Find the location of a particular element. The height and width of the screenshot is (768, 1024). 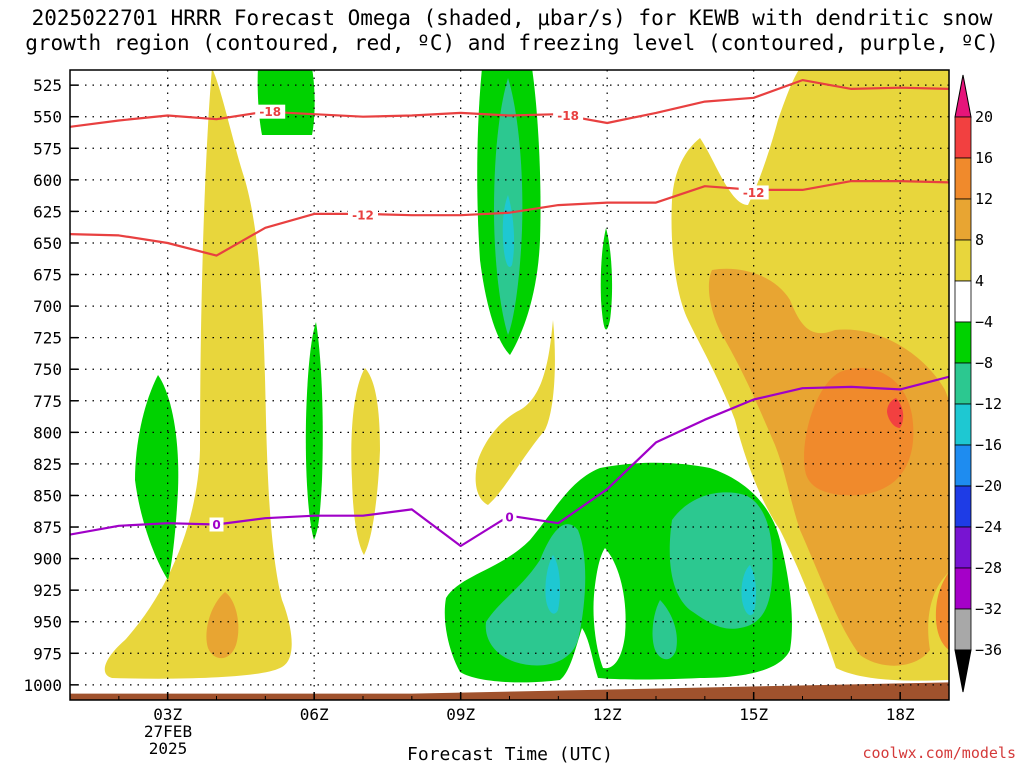

colorbar-label: −28 is located at coordinates (988, 568).